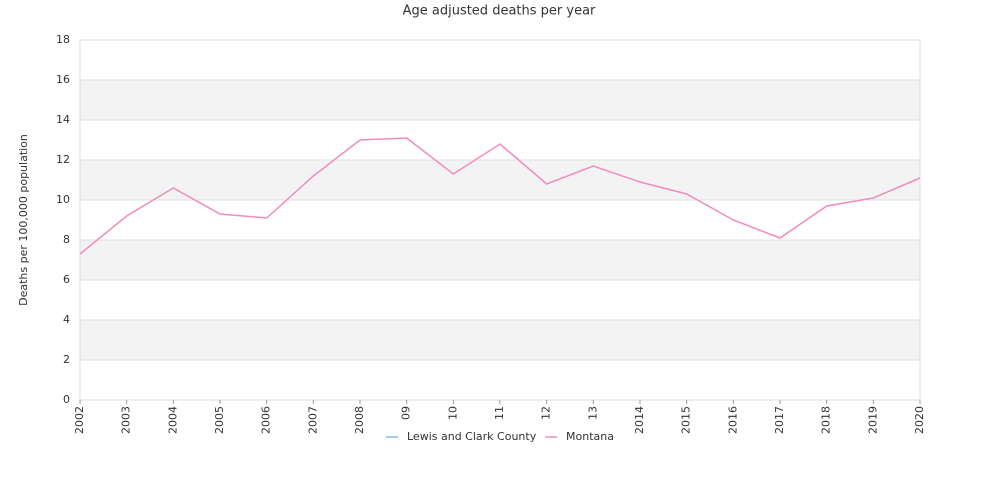  What do you see at coordinates (23, 220) in the screenshot?
I see `y-axis-label: Deaths per 100,000 population` at bounding box center [23, 220].